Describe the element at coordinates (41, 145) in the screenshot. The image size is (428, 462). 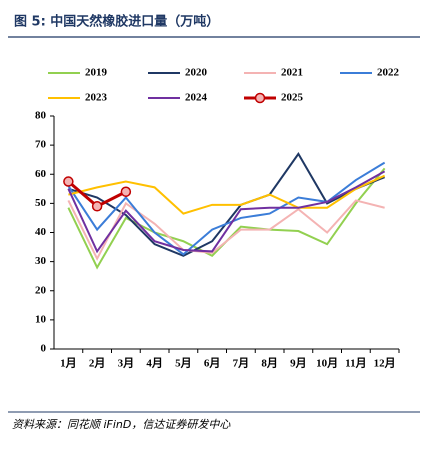
I see `y-tick-label: 70` at that location.